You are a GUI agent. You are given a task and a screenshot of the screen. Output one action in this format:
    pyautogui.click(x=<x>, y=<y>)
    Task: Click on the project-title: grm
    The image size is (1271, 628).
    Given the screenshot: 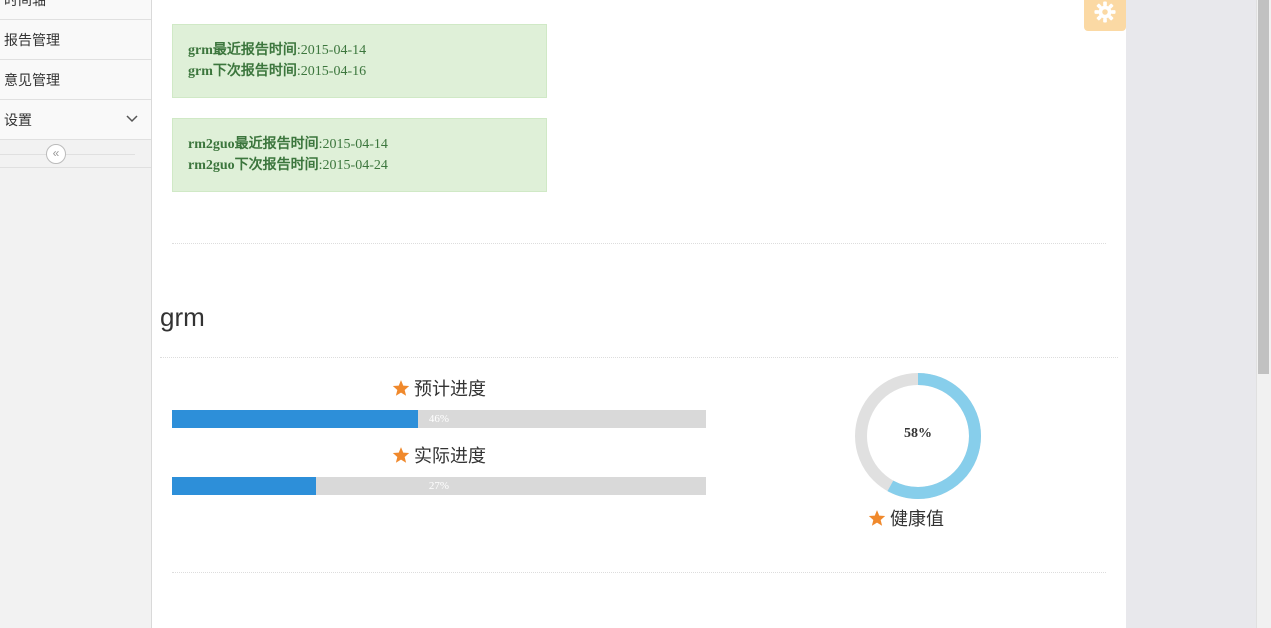 What is the action you would take?
    pyautogui.click(x=182, y=317)
    